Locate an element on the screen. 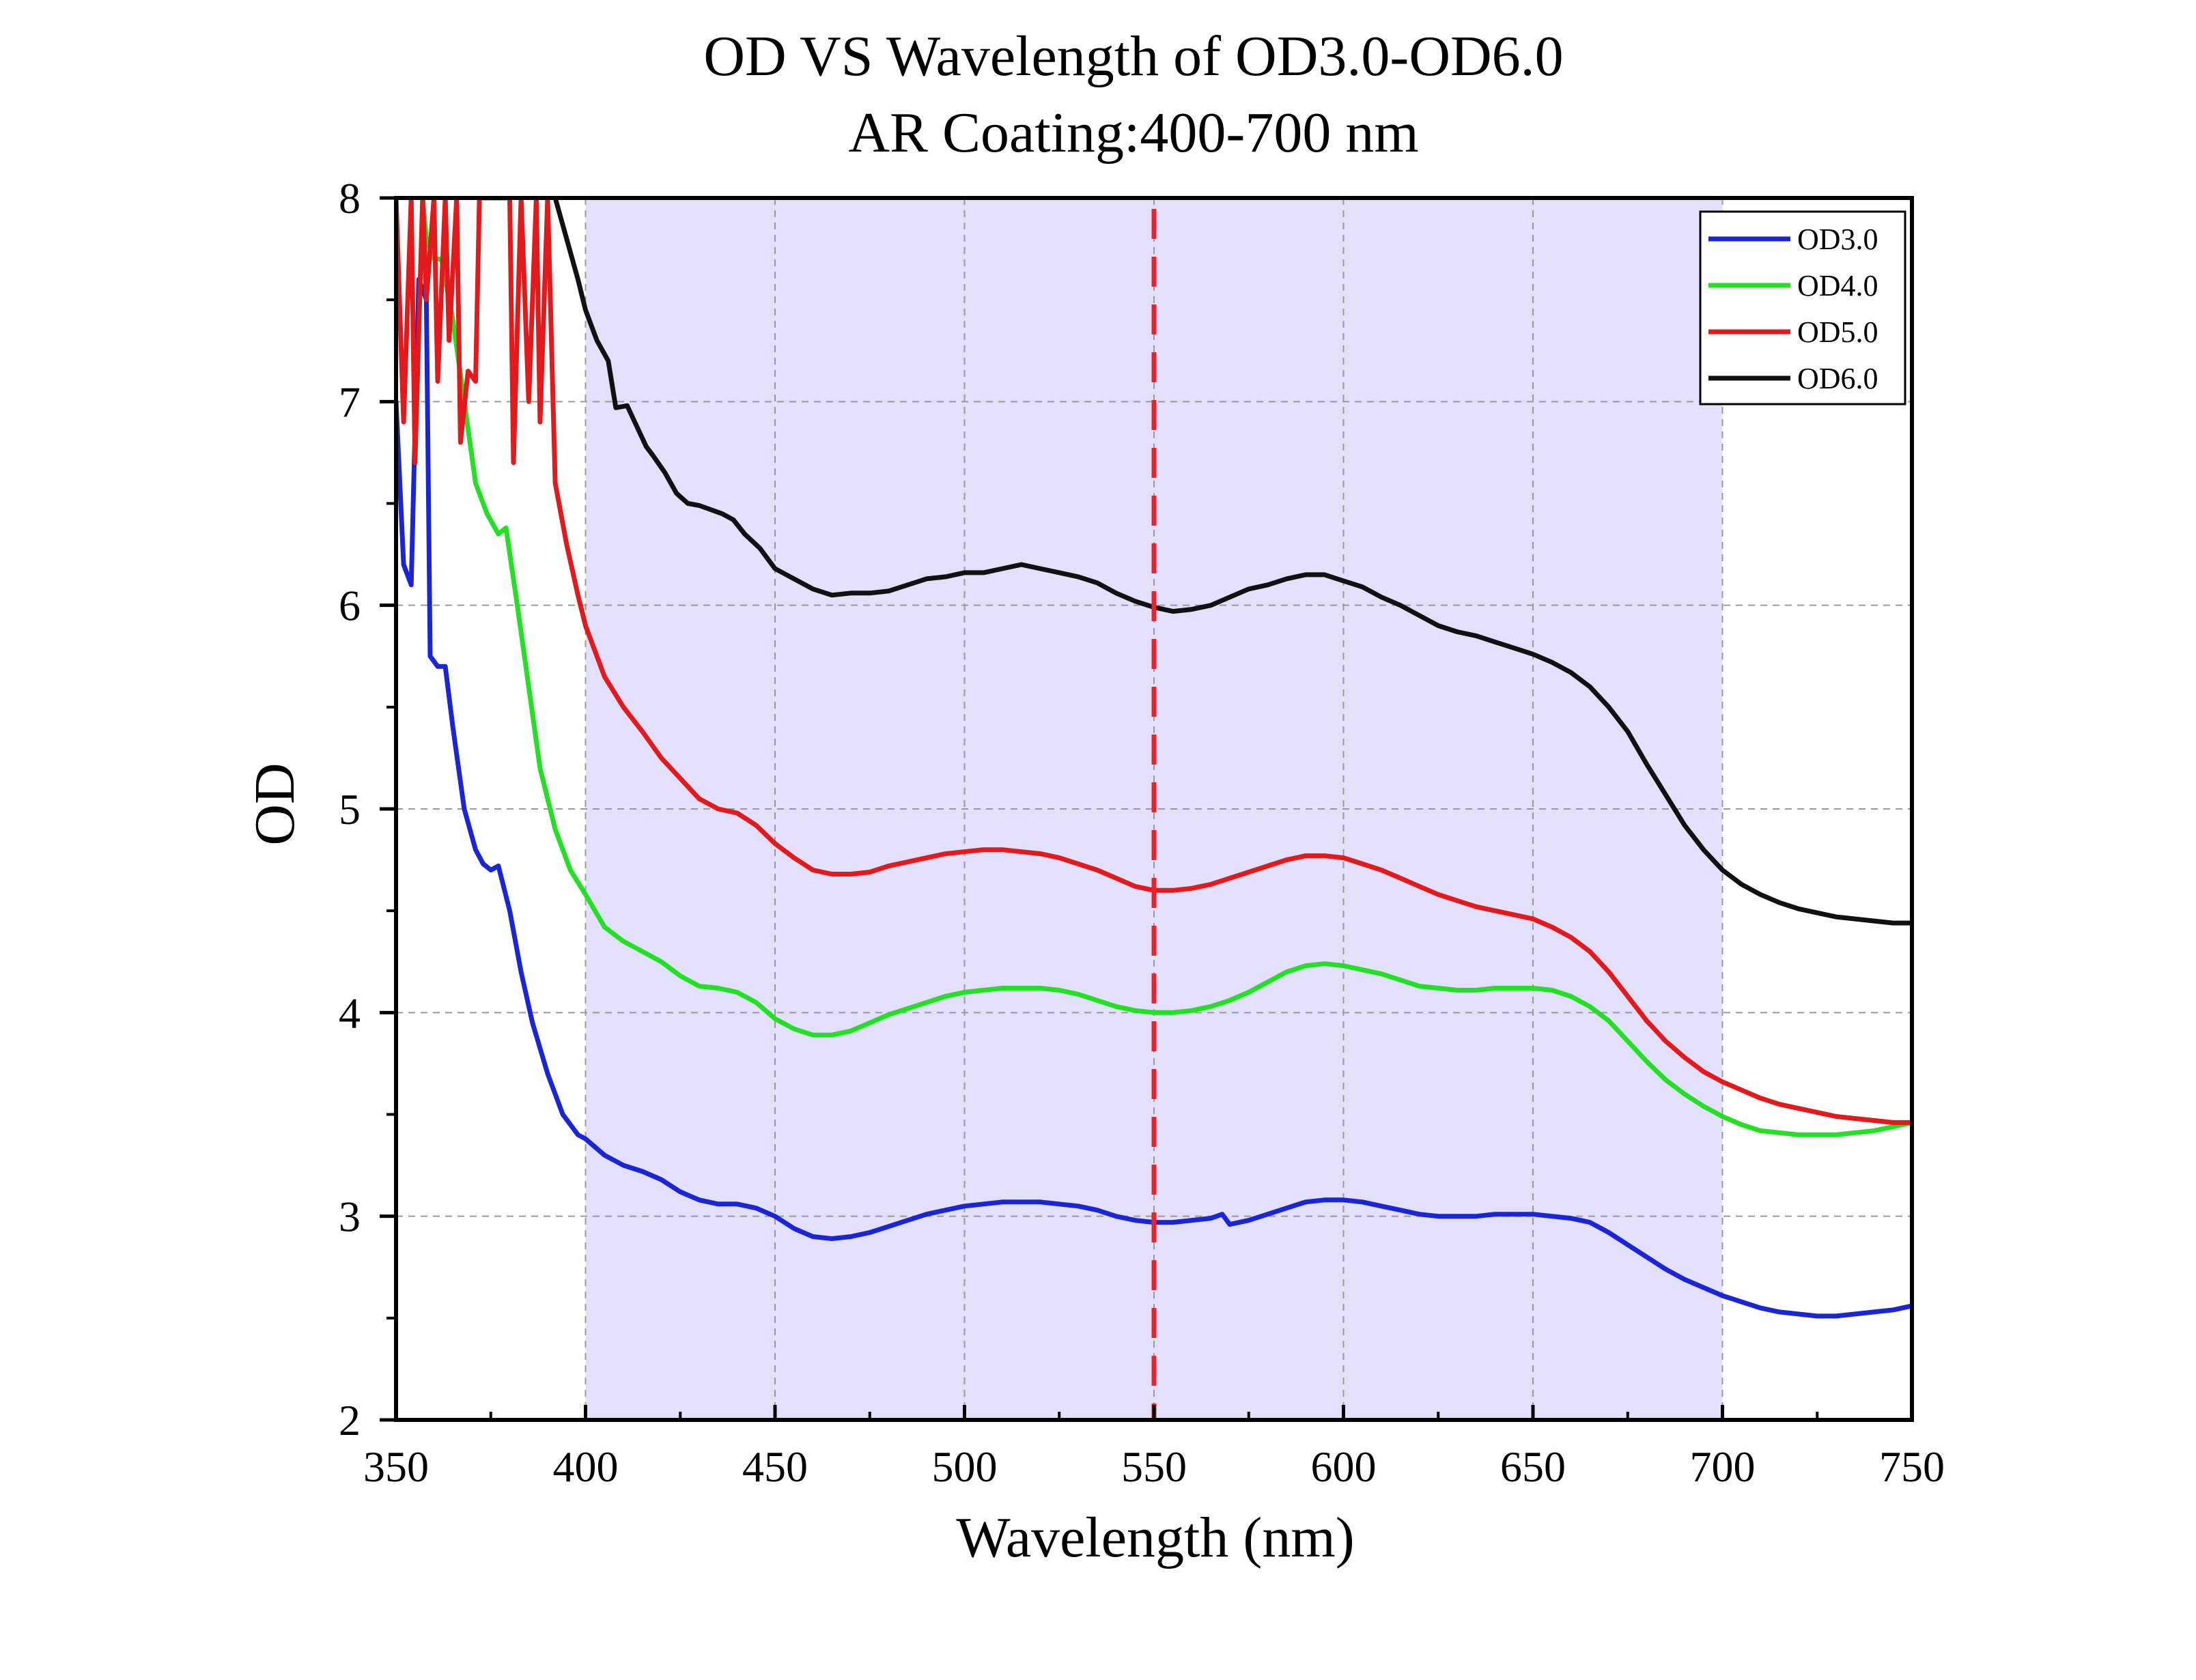 Image resolution: width=2196 pixels, height=1680 pixels. x-tick-label-600: 600 is located at coordinates (1344, 1466).